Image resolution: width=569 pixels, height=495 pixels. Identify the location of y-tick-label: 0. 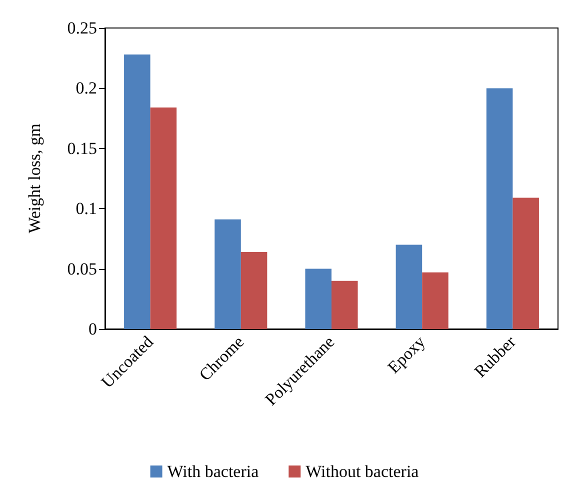
(92, 329).